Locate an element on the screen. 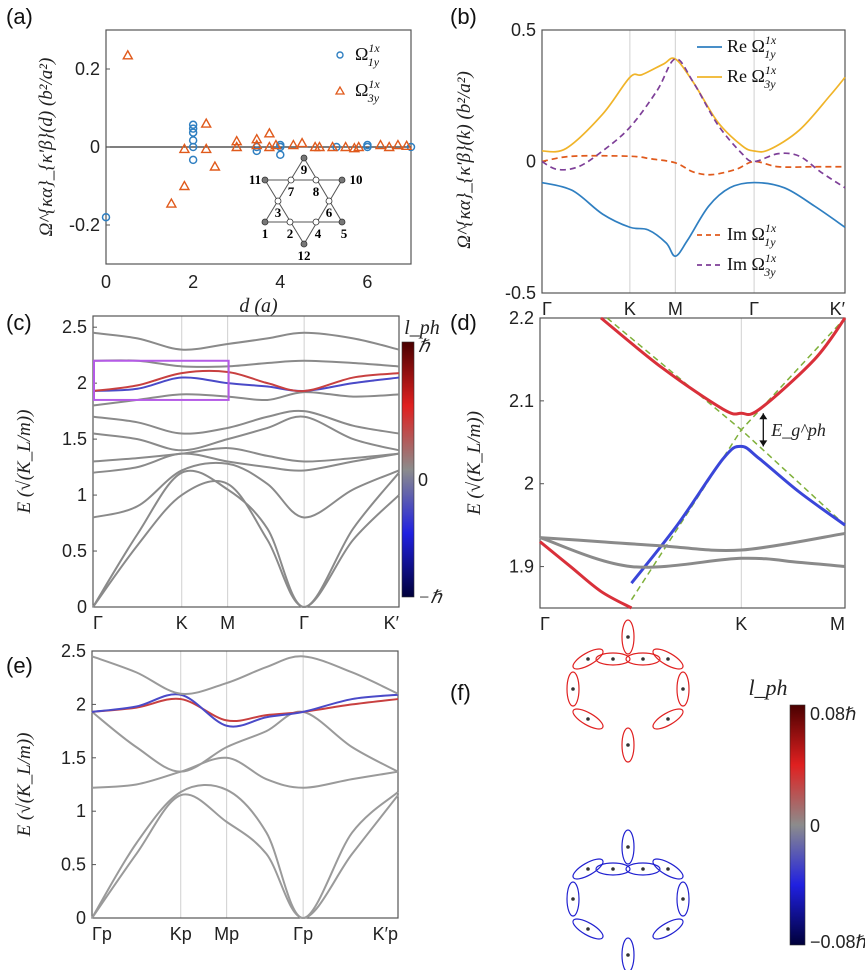 This screenshot has width=865, height=970. panel-e-xtick-label: Γp is located at coordinates (102, 934).